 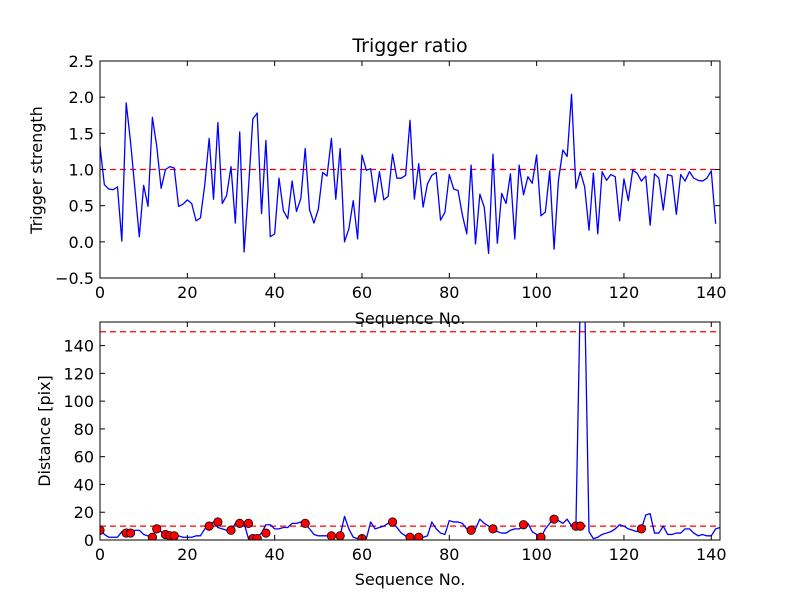 What do you see at coordinates (36, 170) in the screenshot?
I see `top-chart-y-axis-label: Trigger strength` at bounding box center [36, 170].